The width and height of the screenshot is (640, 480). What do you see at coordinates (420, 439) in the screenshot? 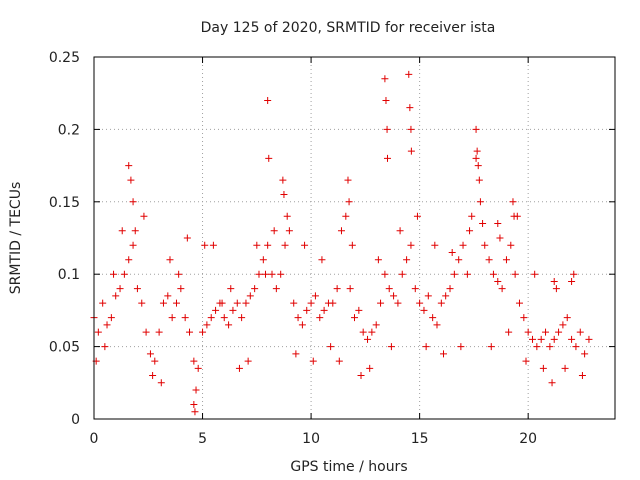
I see `x-tick-label: 15` at bounding box center [420, 439].